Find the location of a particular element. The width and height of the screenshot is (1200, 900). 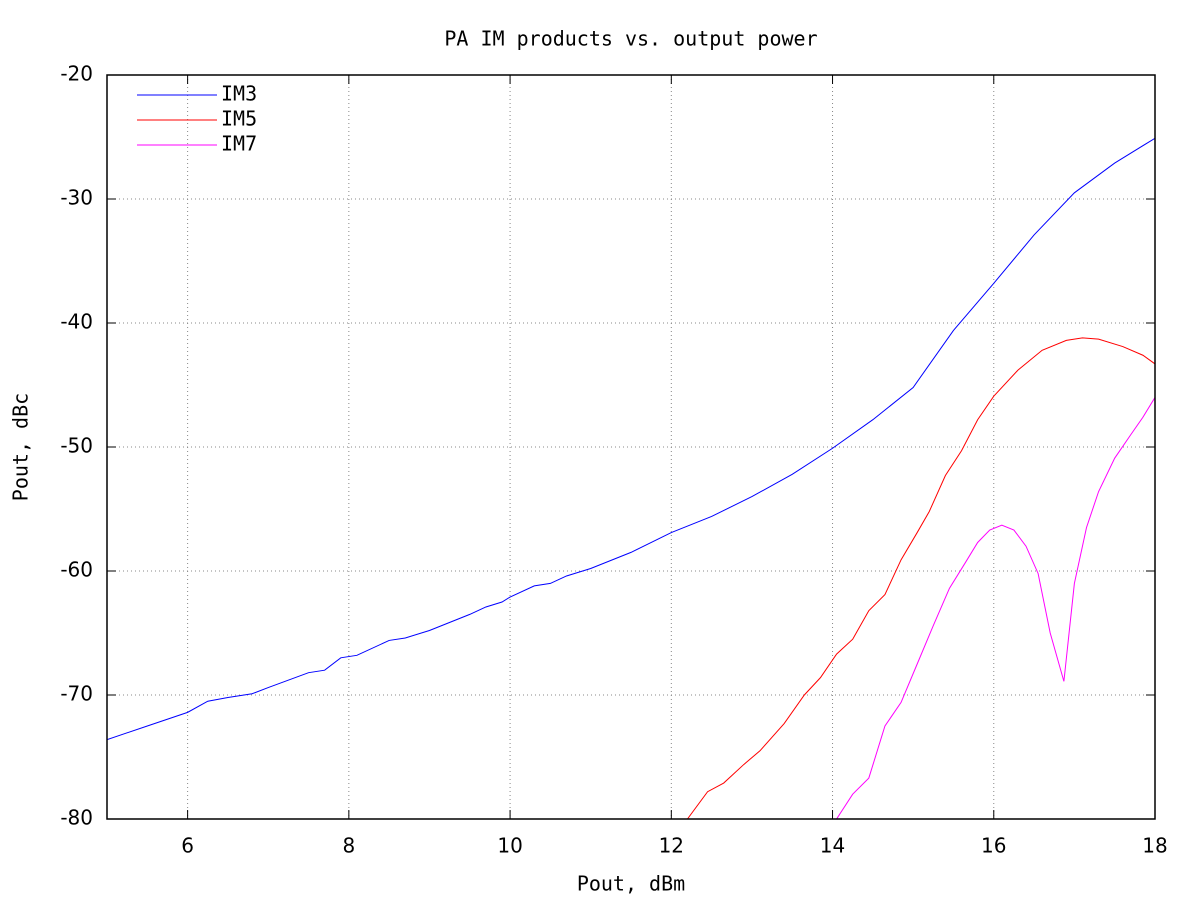

y-tick-label: -50 is located at coordinates (76, 446).